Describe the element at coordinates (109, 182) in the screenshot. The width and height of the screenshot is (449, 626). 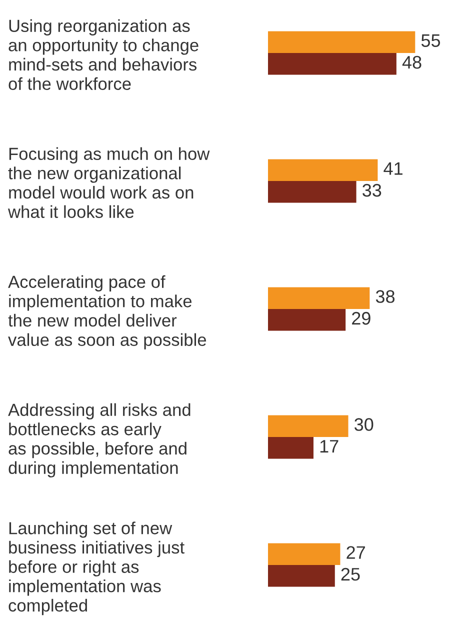
I see `y-tick-label: Focusing as much on how the new organizational model would work as on what it looks like` at that location.